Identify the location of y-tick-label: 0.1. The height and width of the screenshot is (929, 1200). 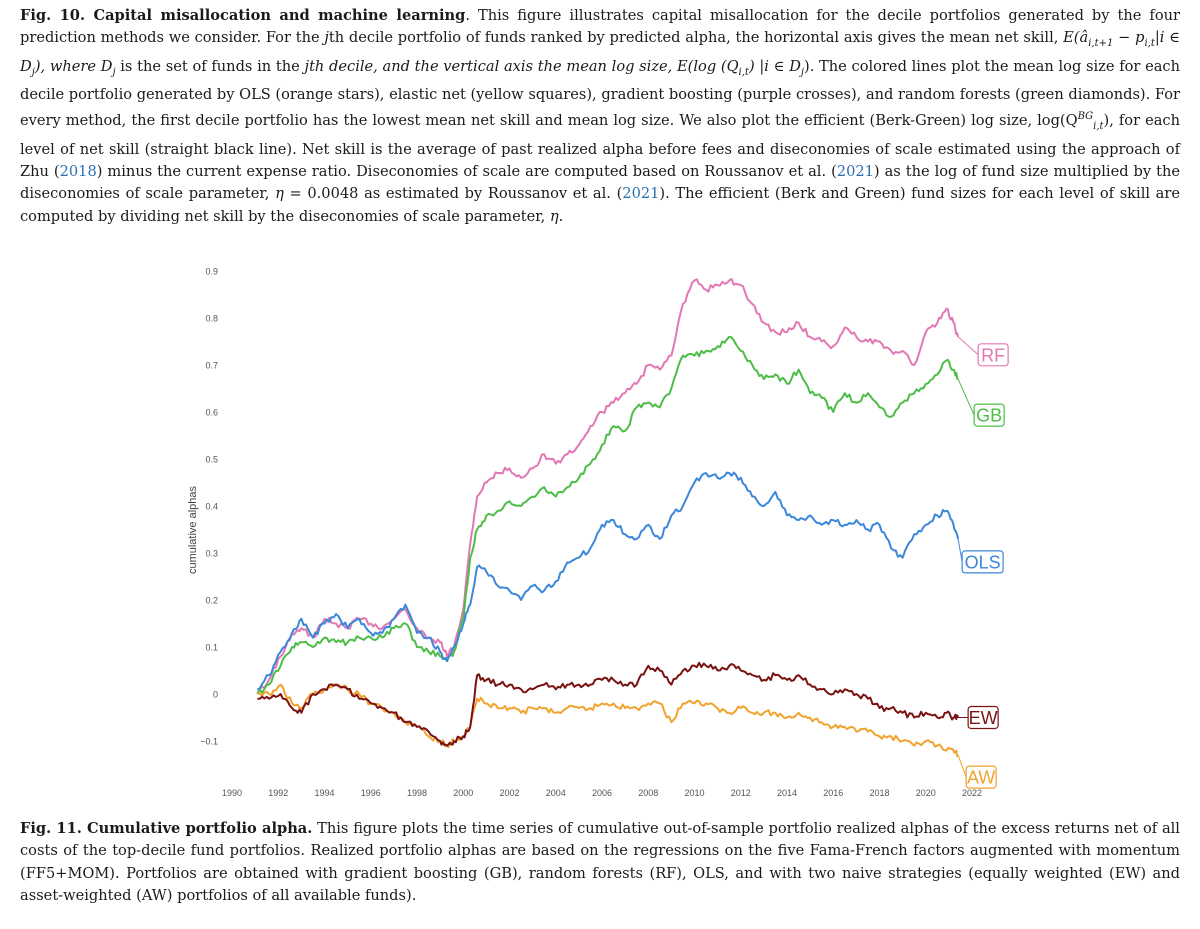
(211, 648).